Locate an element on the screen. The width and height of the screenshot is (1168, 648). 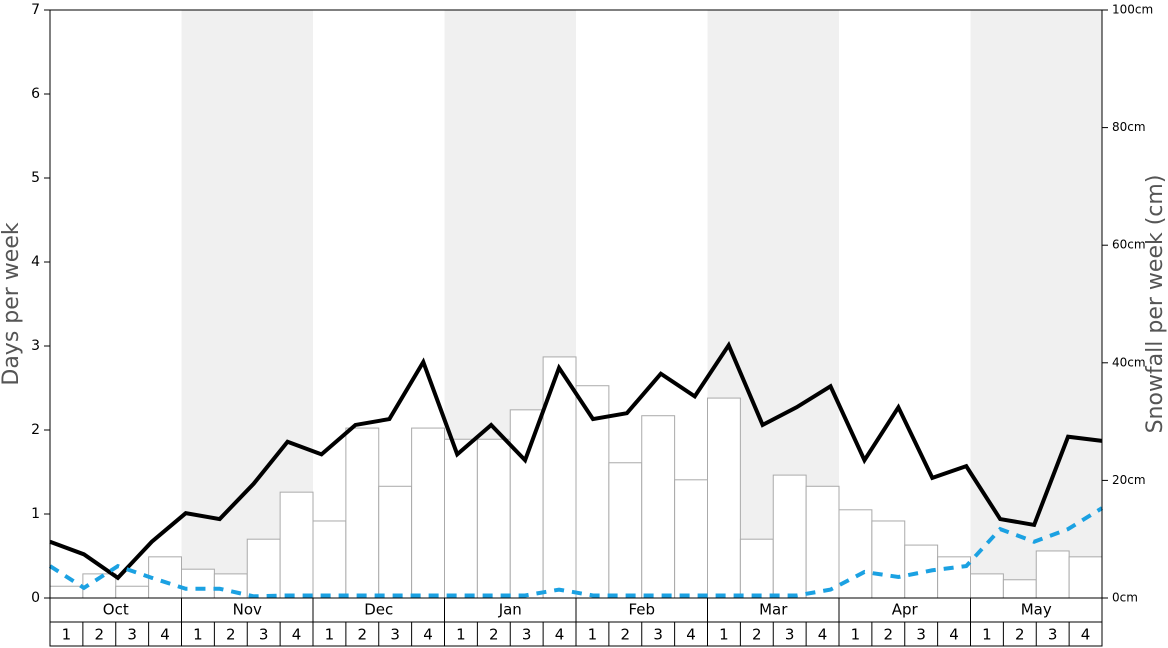
y-tick-label: 6 is located at coordinates (35, 94).